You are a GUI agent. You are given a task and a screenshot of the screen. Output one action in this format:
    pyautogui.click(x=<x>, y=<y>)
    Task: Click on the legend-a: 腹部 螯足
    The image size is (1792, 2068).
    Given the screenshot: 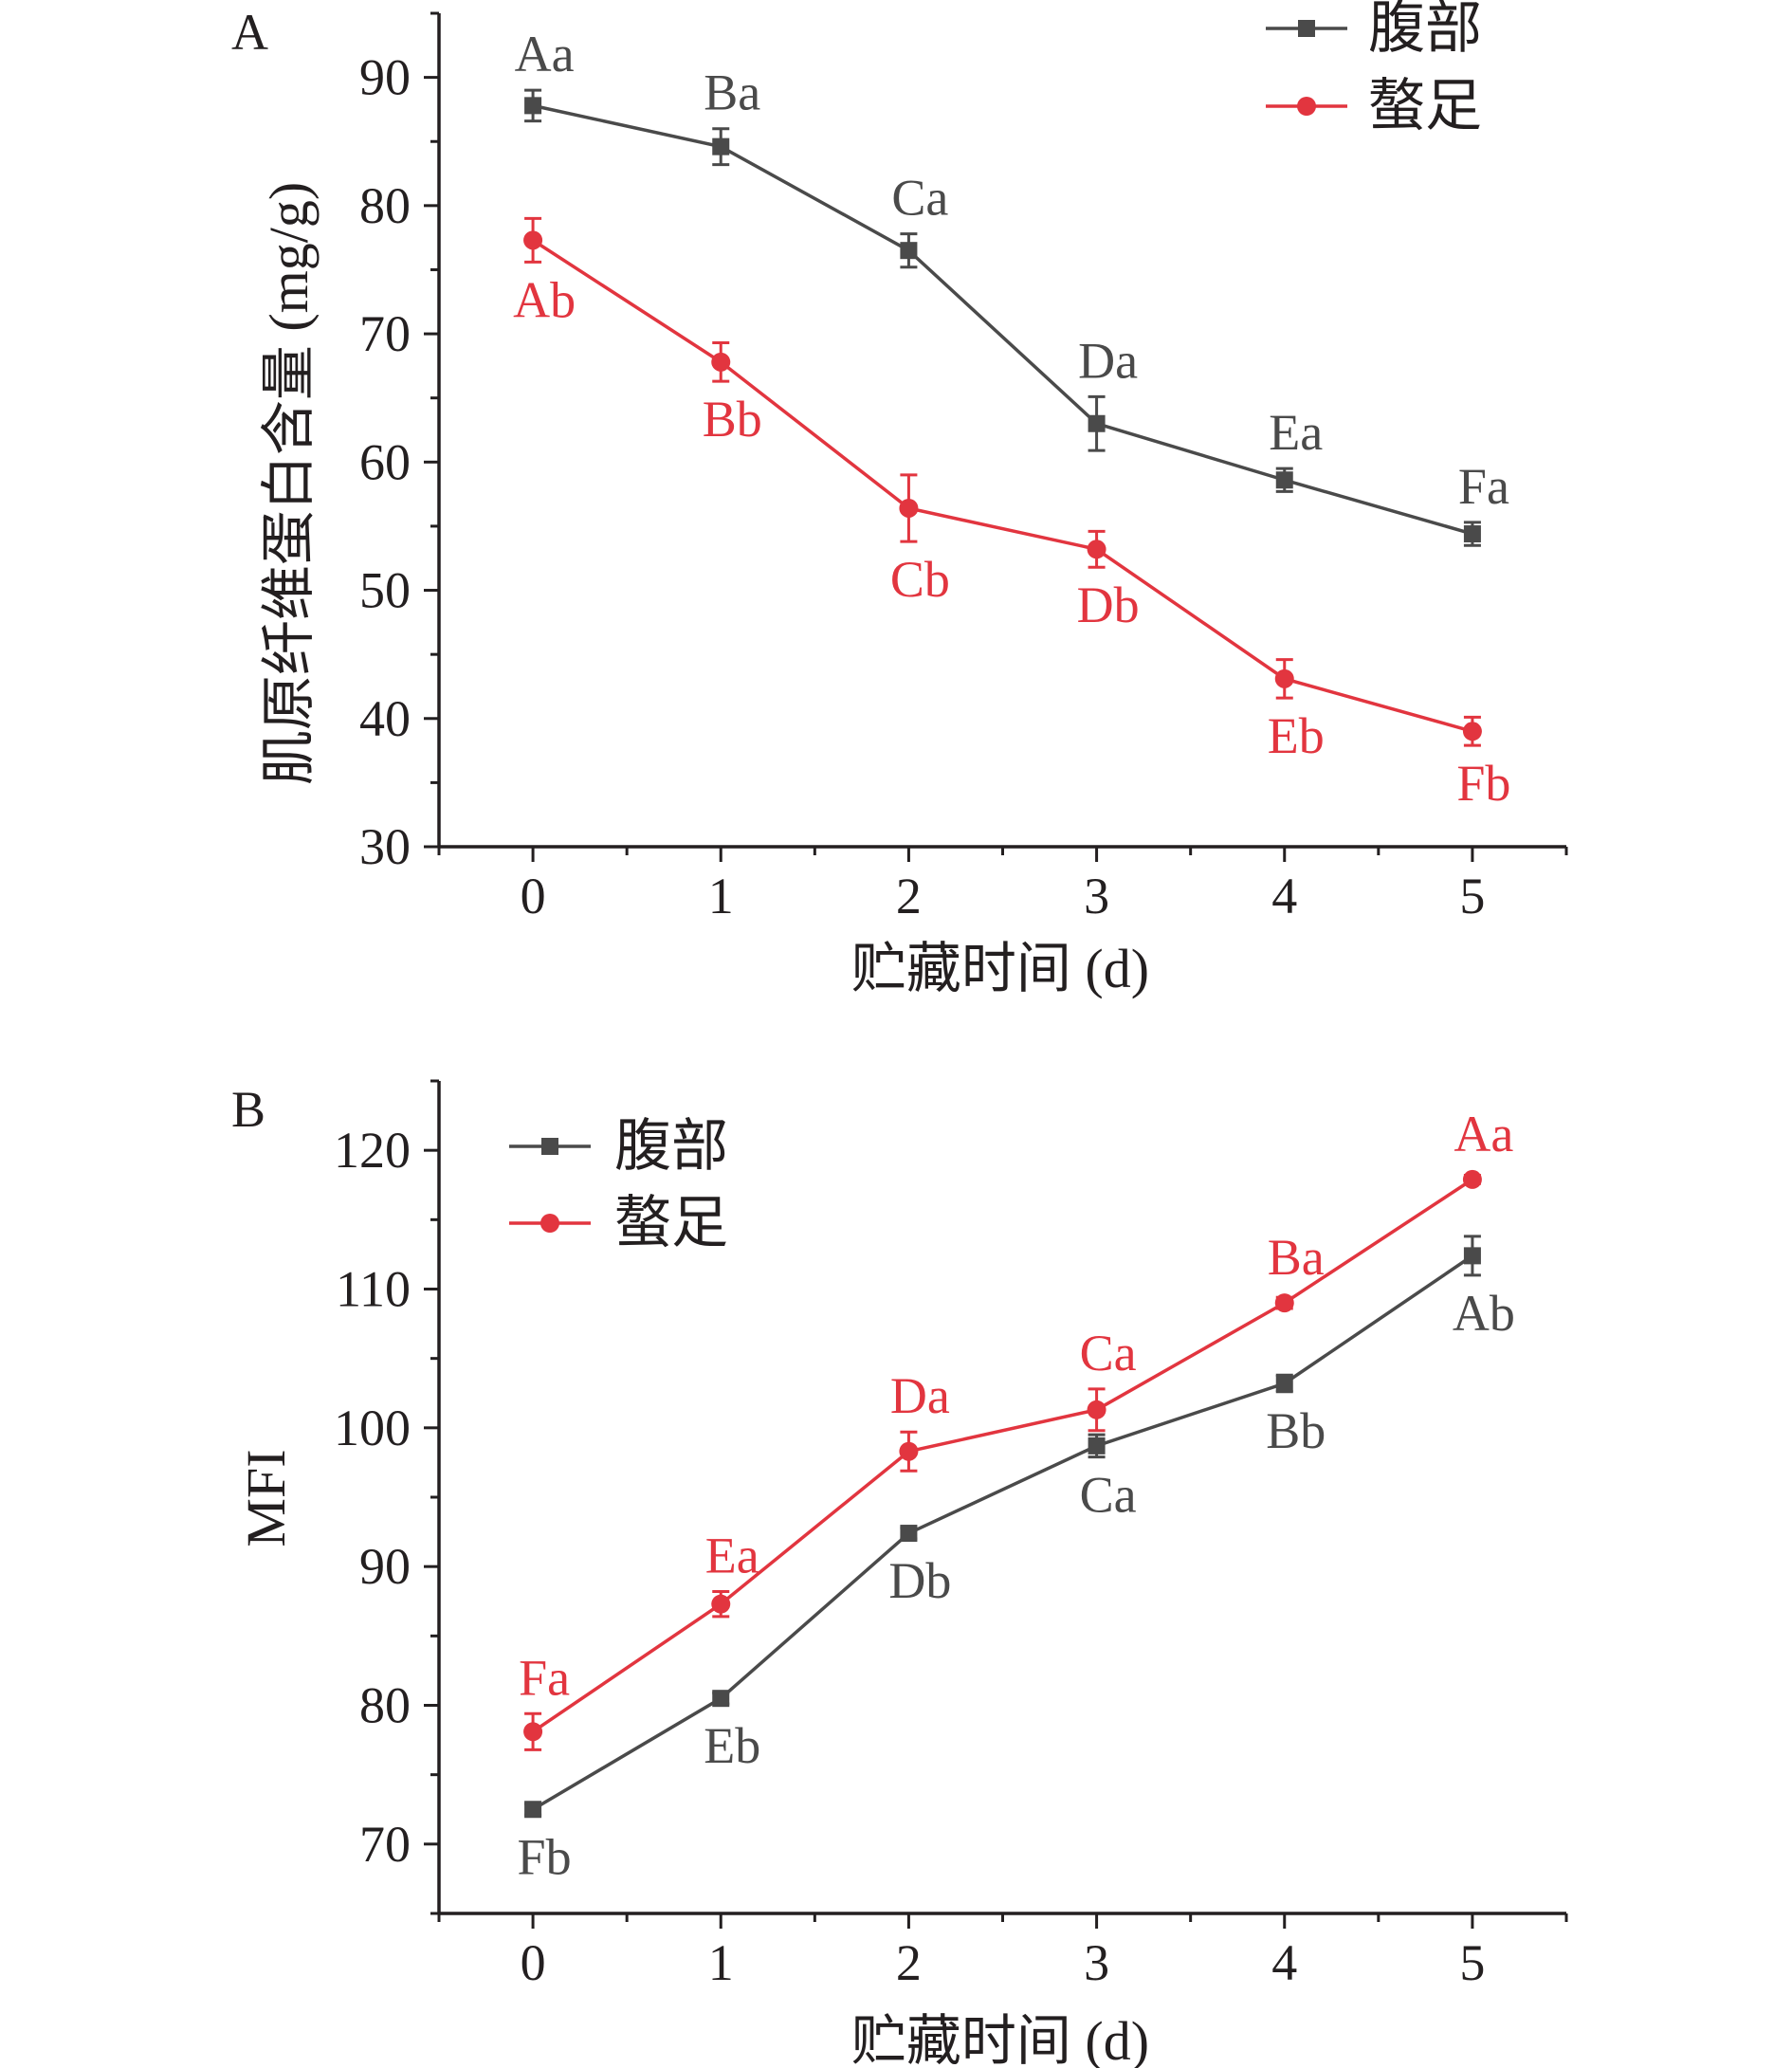 What is the action you would take?
    pyautogui.click(x=1374, y=68)
    